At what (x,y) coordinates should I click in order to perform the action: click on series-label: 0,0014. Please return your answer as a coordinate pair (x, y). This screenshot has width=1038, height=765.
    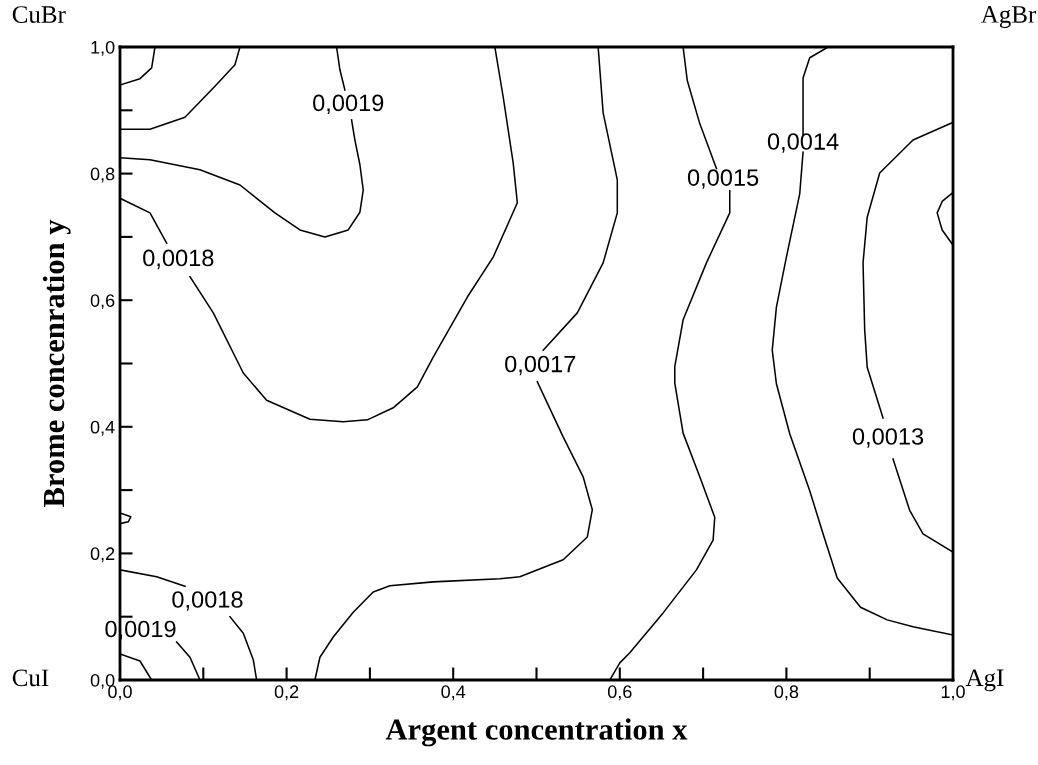
    Looking at the image, I should click on (803, 143).